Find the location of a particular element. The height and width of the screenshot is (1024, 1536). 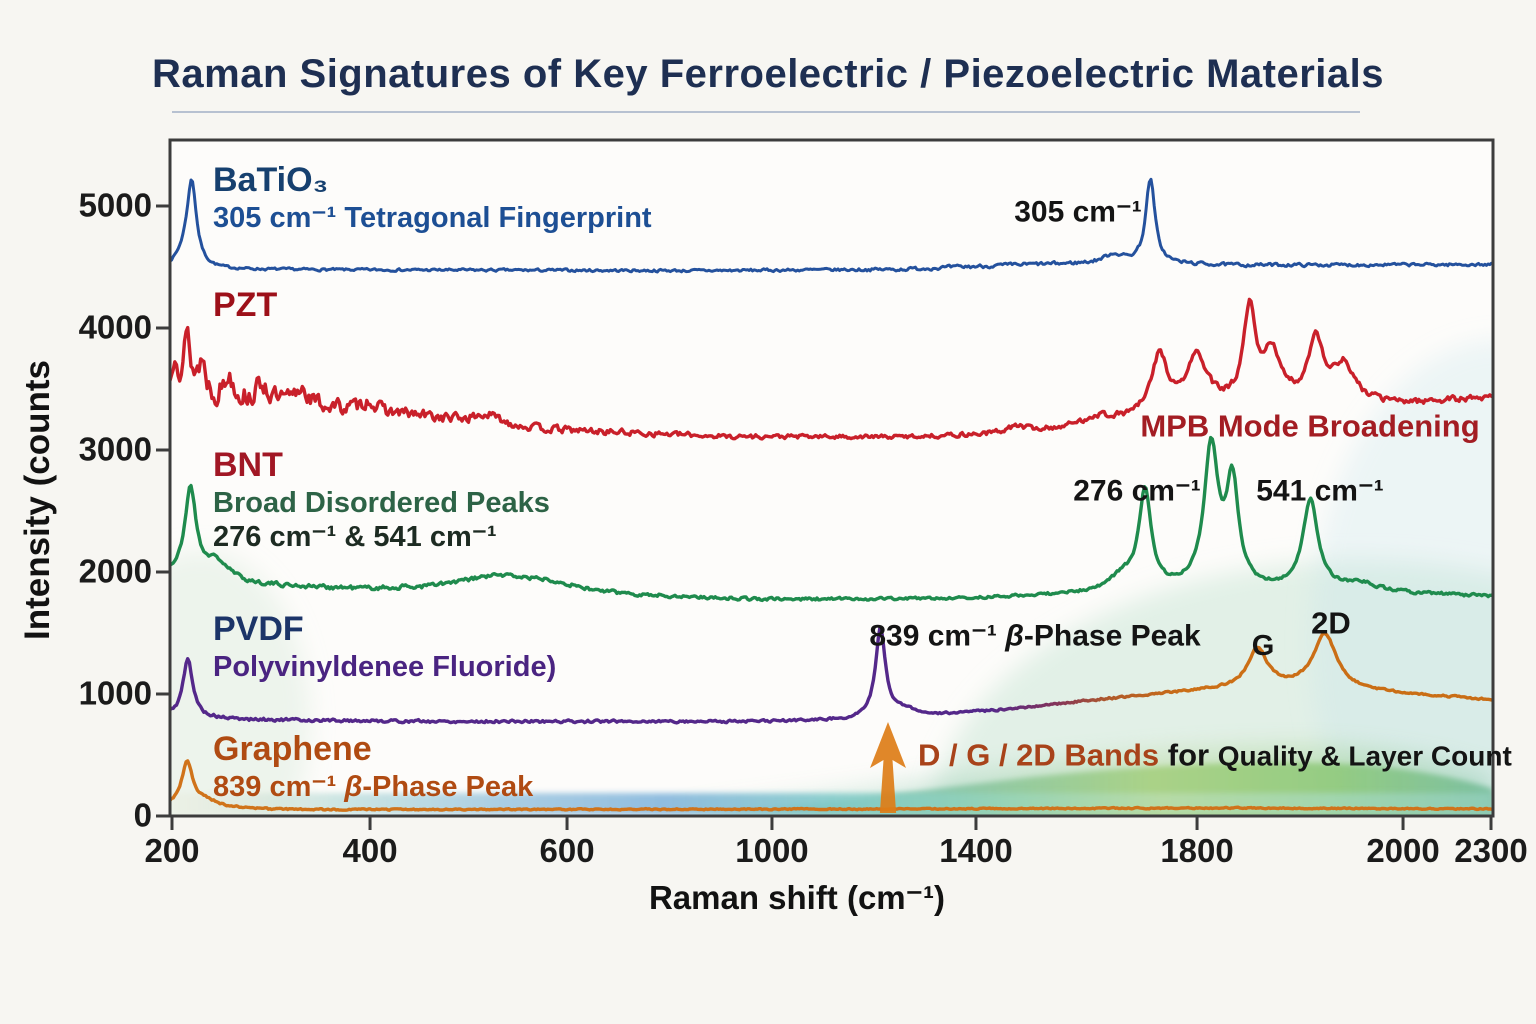

series-label-batio3-line2: 305 cm⁻¹ Tetragonal Fingerprint is located at coordinates (432, 217).